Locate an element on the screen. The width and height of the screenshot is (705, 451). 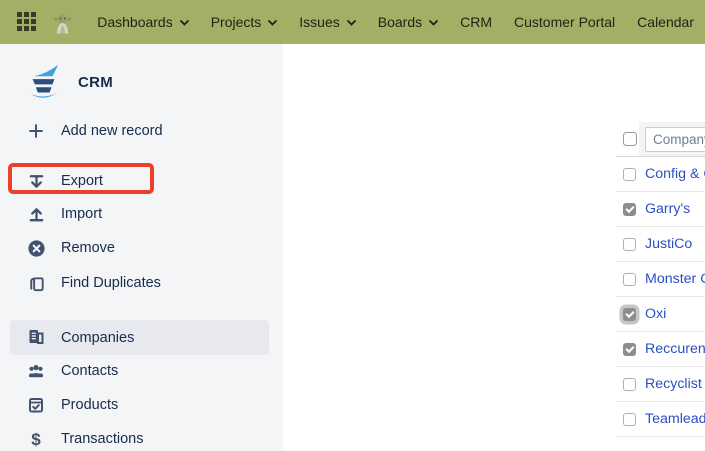
products-icon is located at coordinates (36, 405).